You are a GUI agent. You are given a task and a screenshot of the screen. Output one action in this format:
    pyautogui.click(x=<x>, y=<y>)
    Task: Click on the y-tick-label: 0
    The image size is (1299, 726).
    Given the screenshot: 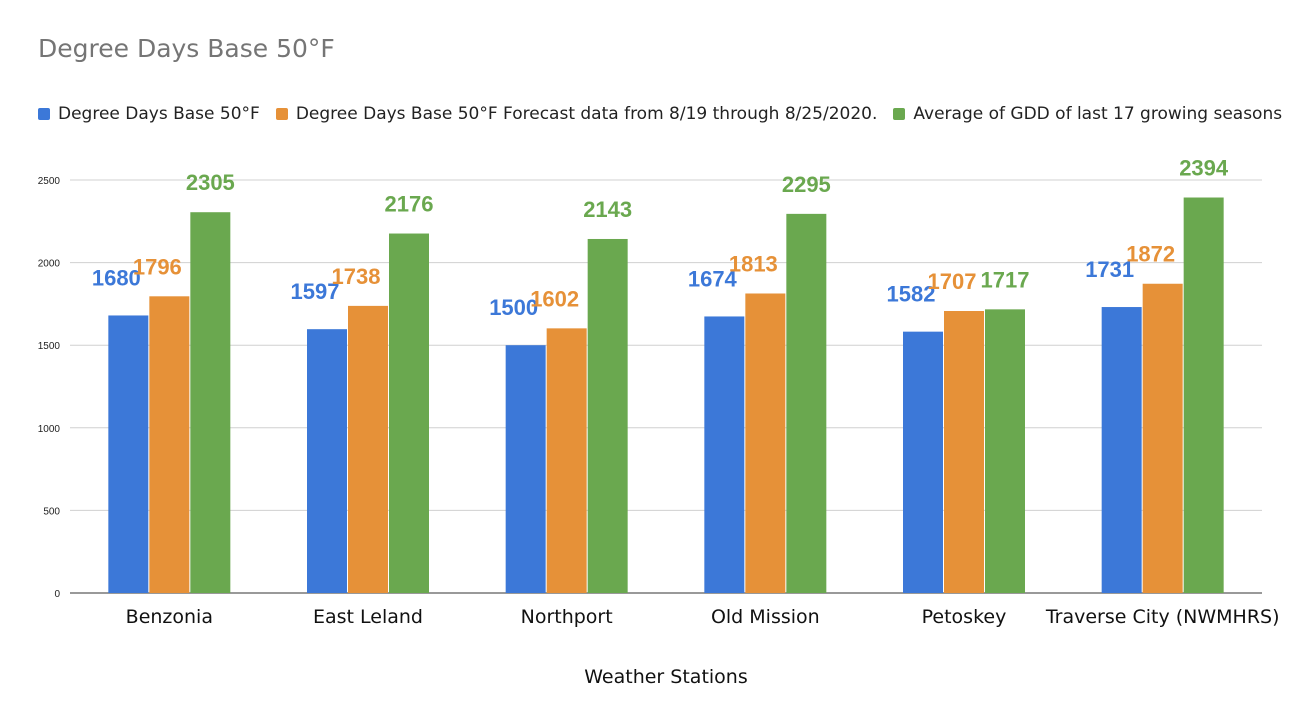 What is the action you would take?
    pyautogui.click(x=57, y=594)
    